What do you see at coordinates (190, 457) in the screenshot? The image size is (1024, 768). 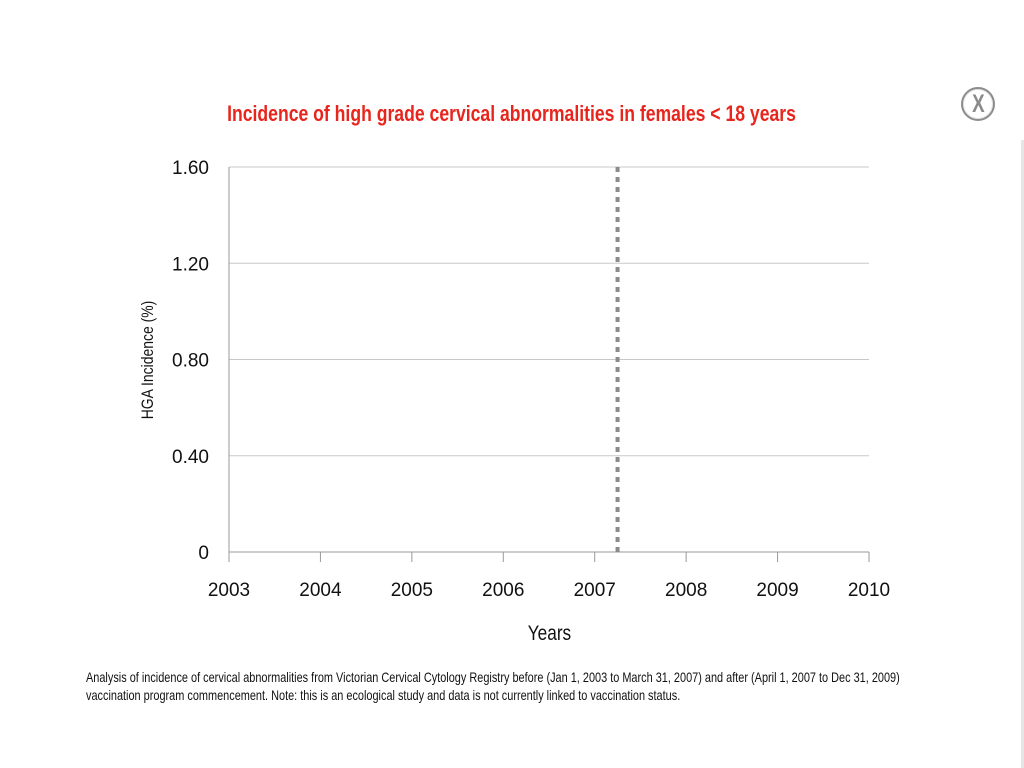 I see `y-tick-label: 0.40` at bounding box center [190, 457].